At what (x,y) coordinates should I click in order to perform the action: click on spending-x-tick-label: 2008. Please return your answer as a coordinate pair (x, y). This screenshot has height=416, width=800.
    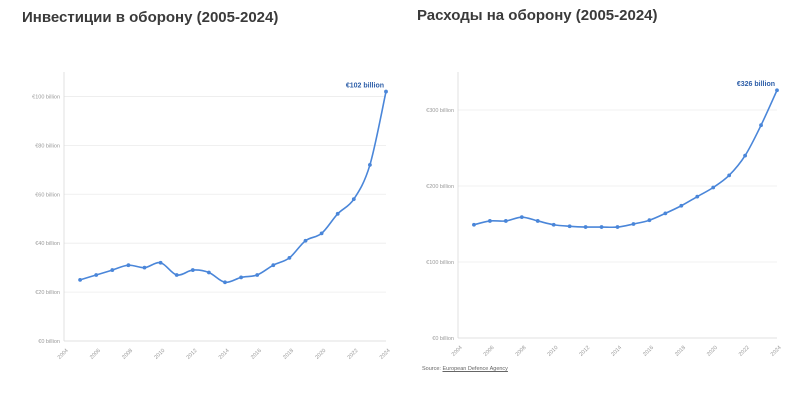
    Looking at the image, I should click on (521, 351).